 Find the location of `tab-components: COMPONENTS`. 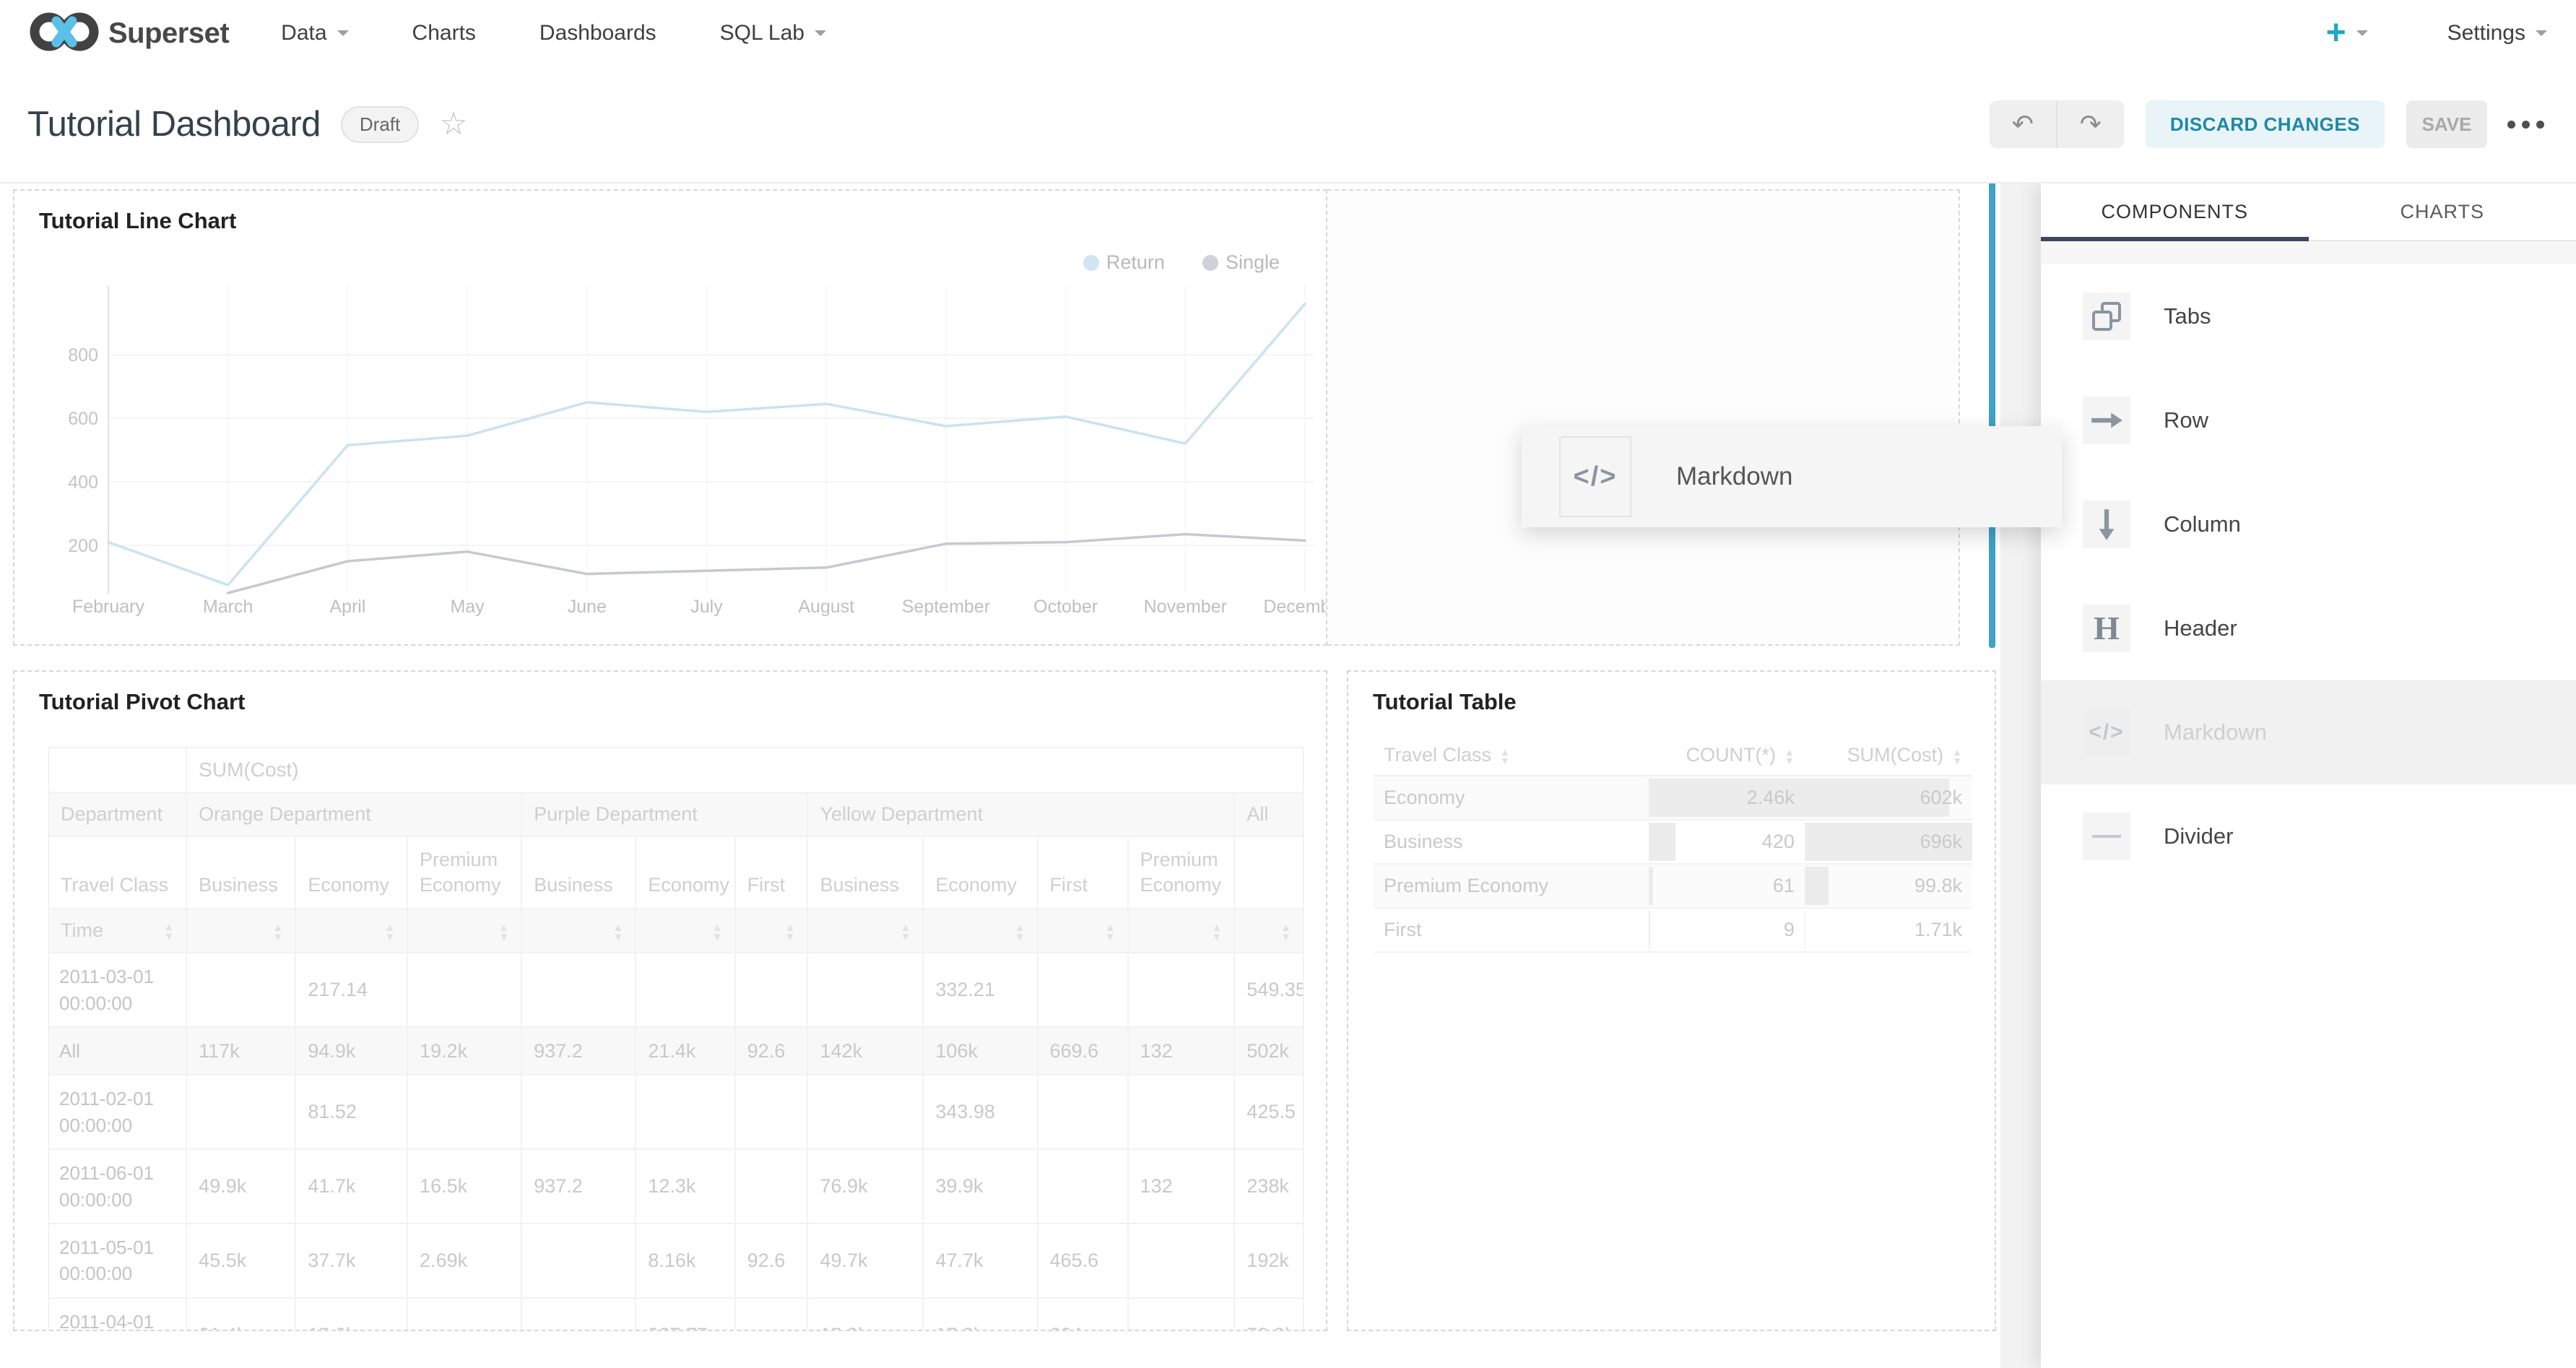

tab-components: COMPONENTS is located at coordinates (2174, 211).